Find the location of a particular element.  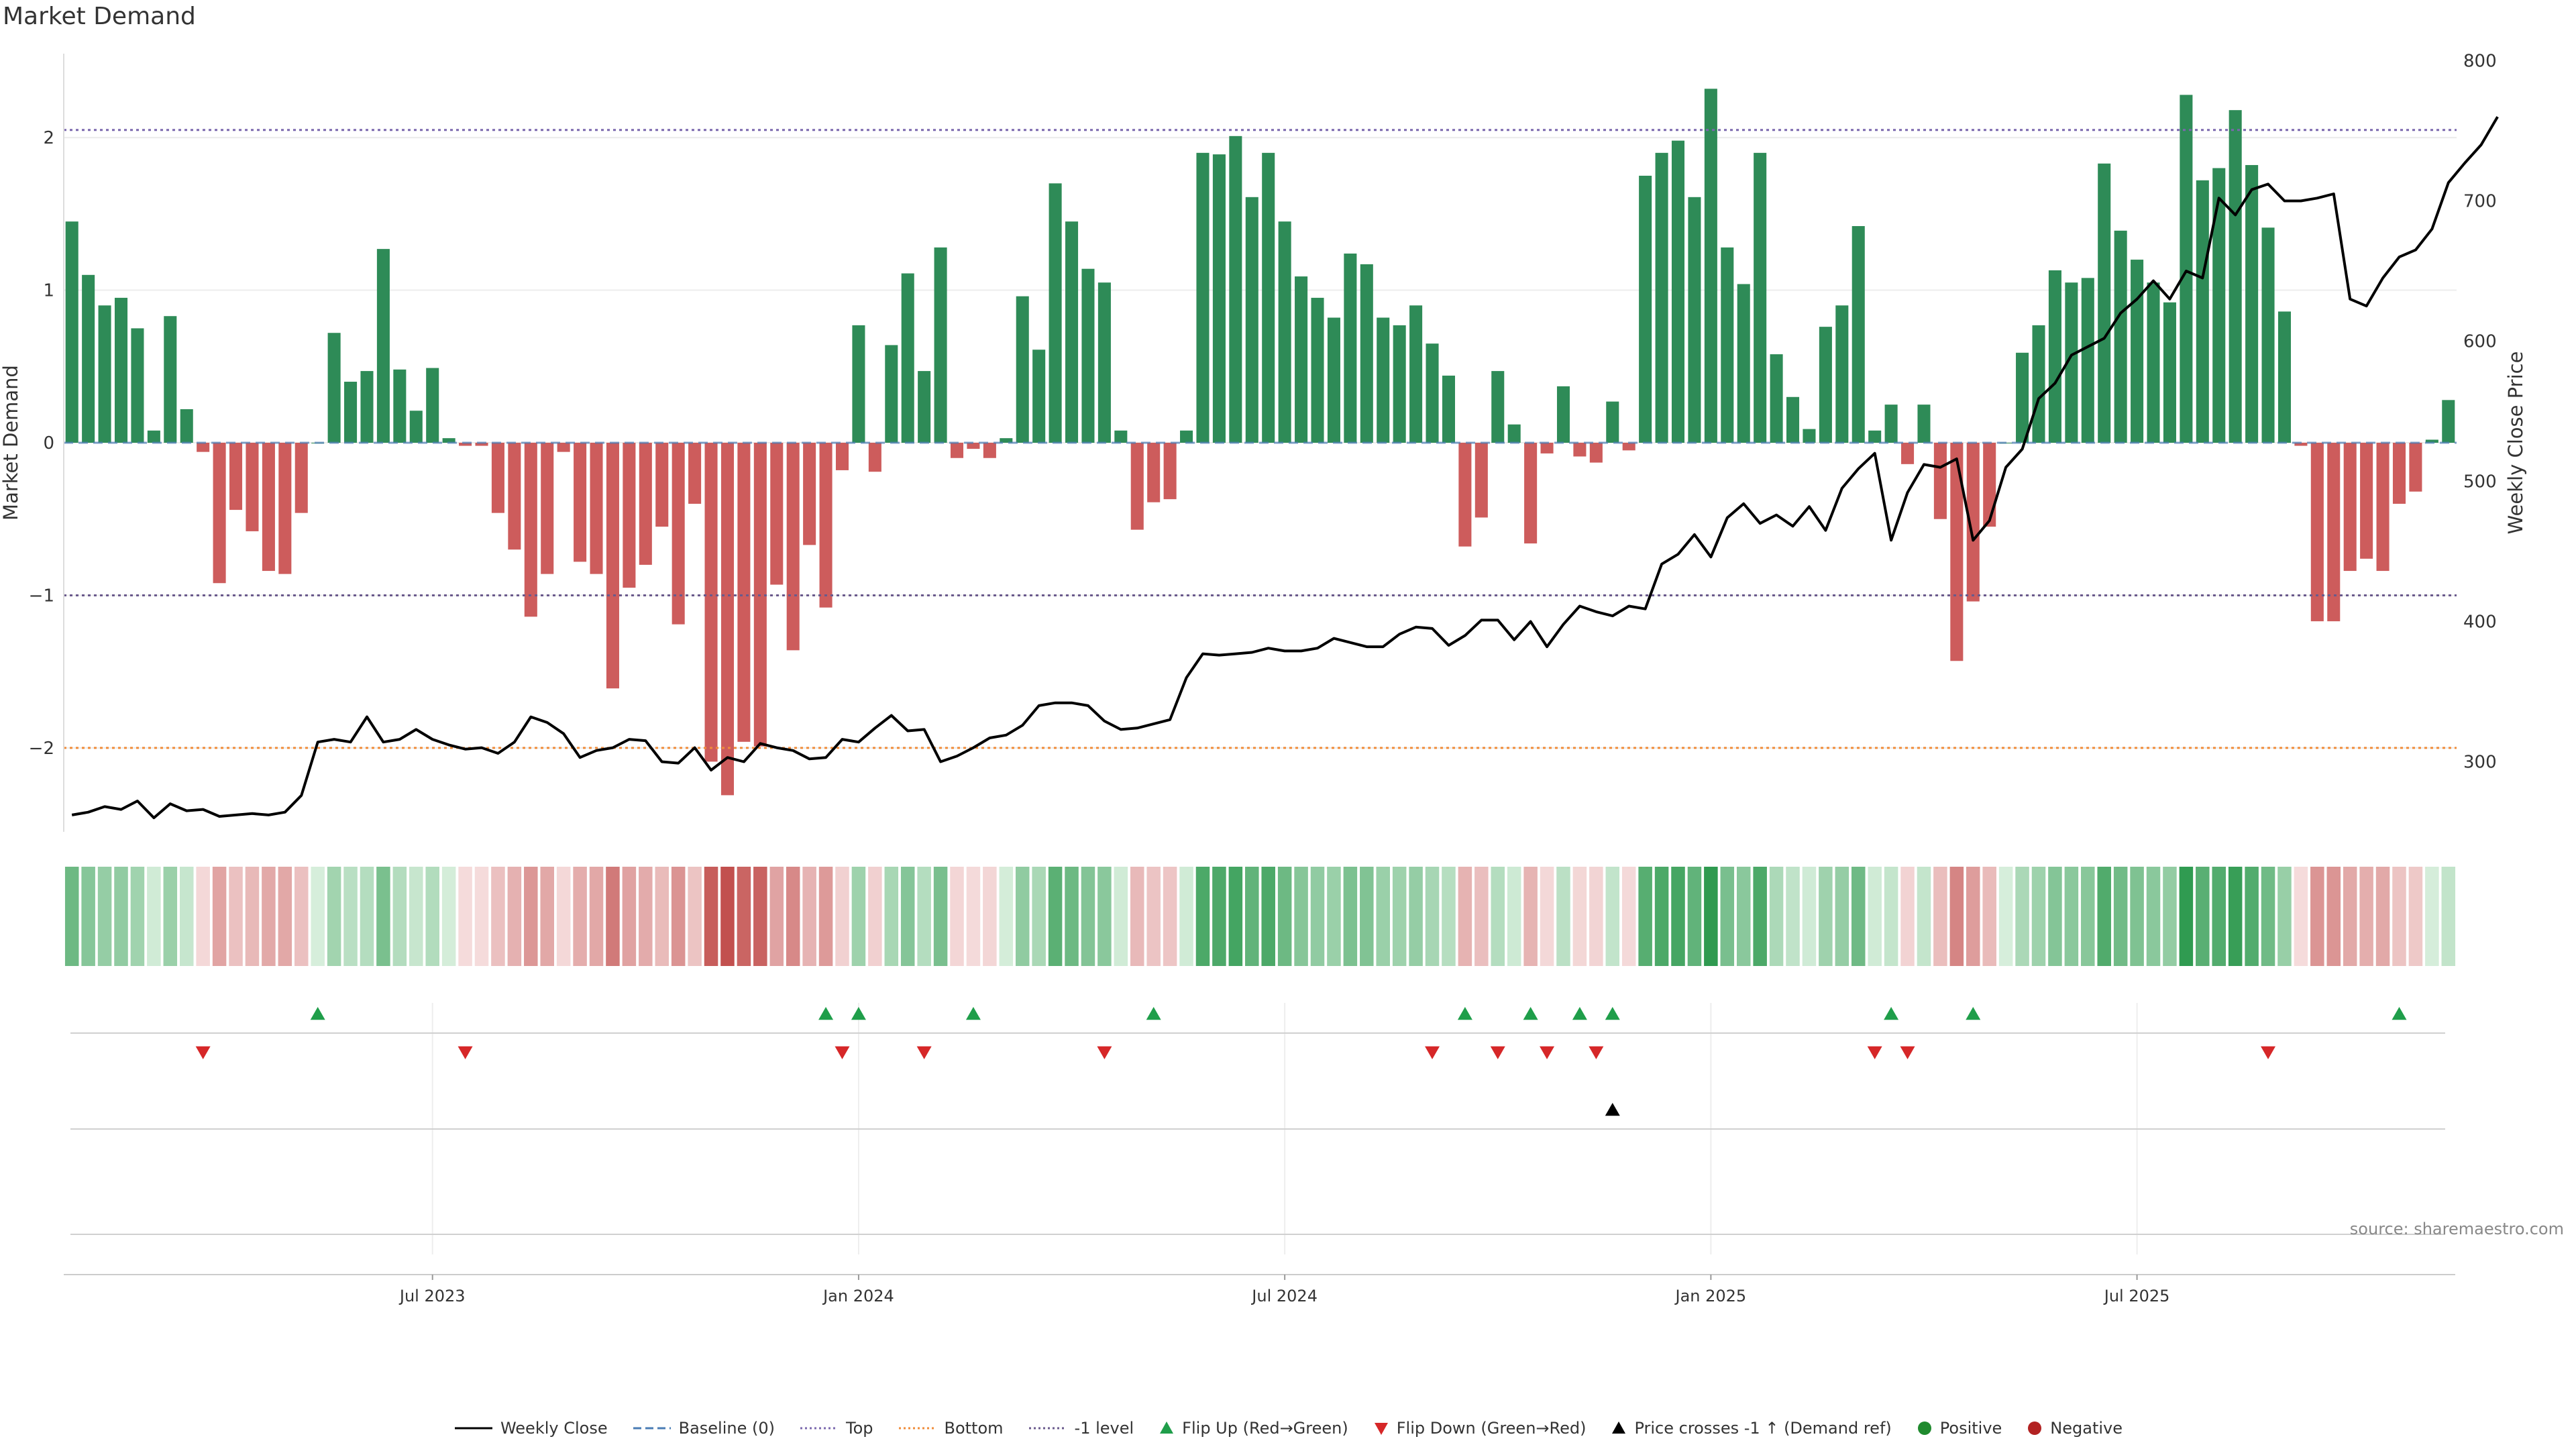

legend-item: Baseline (0) is located at coordinates (703, 1428).